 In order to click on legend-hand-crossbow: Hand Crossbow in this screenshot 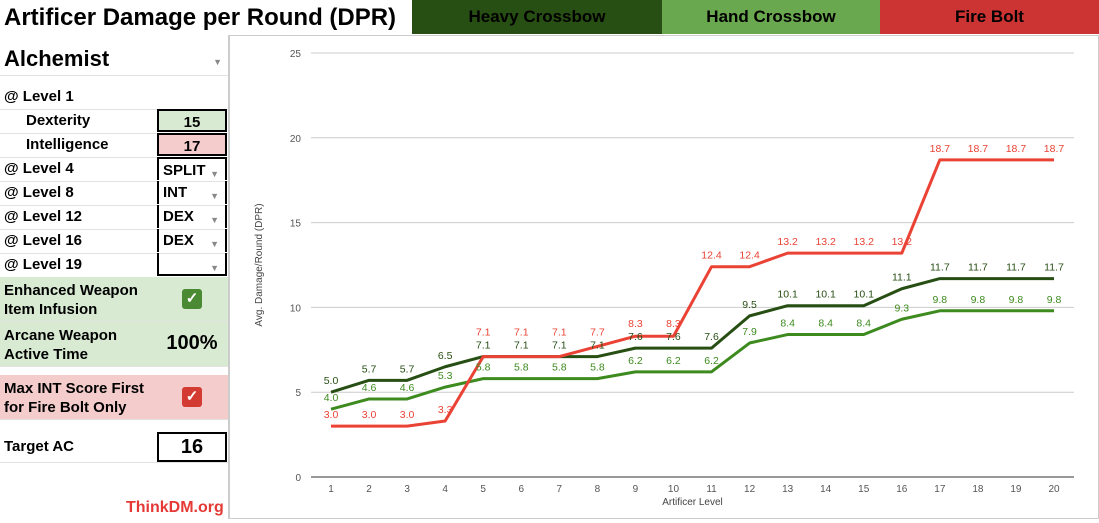, I will do `click(771, 17)`.